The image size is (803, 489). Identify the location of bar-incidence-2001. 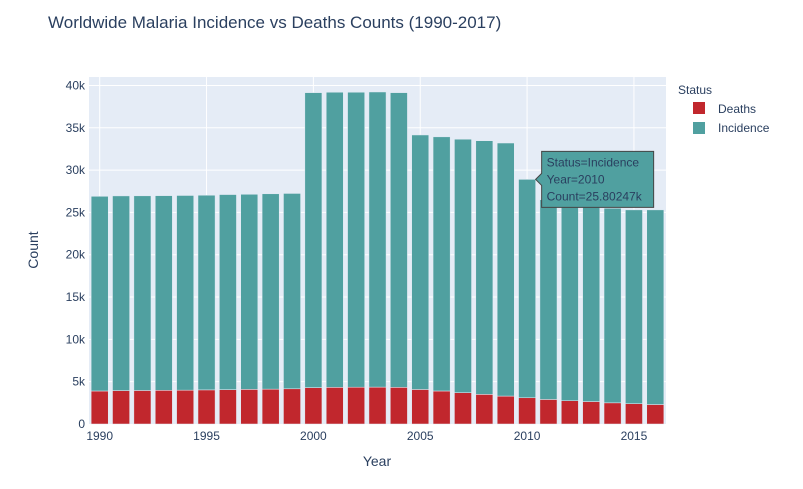
(334, 239).